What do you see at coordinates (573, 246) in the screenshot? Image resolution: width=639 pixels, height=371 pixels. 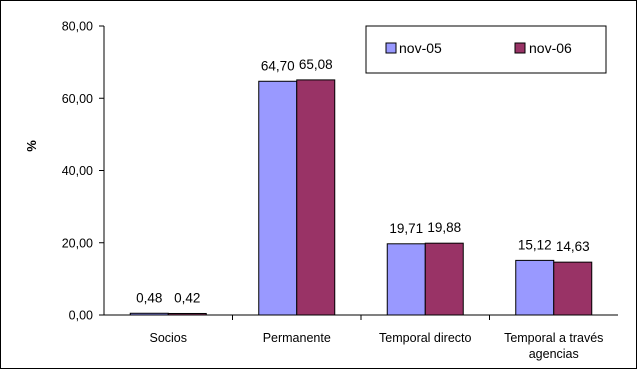 I see `data-label-nov-06-3: 14,63` at bounding box center [573, 246].